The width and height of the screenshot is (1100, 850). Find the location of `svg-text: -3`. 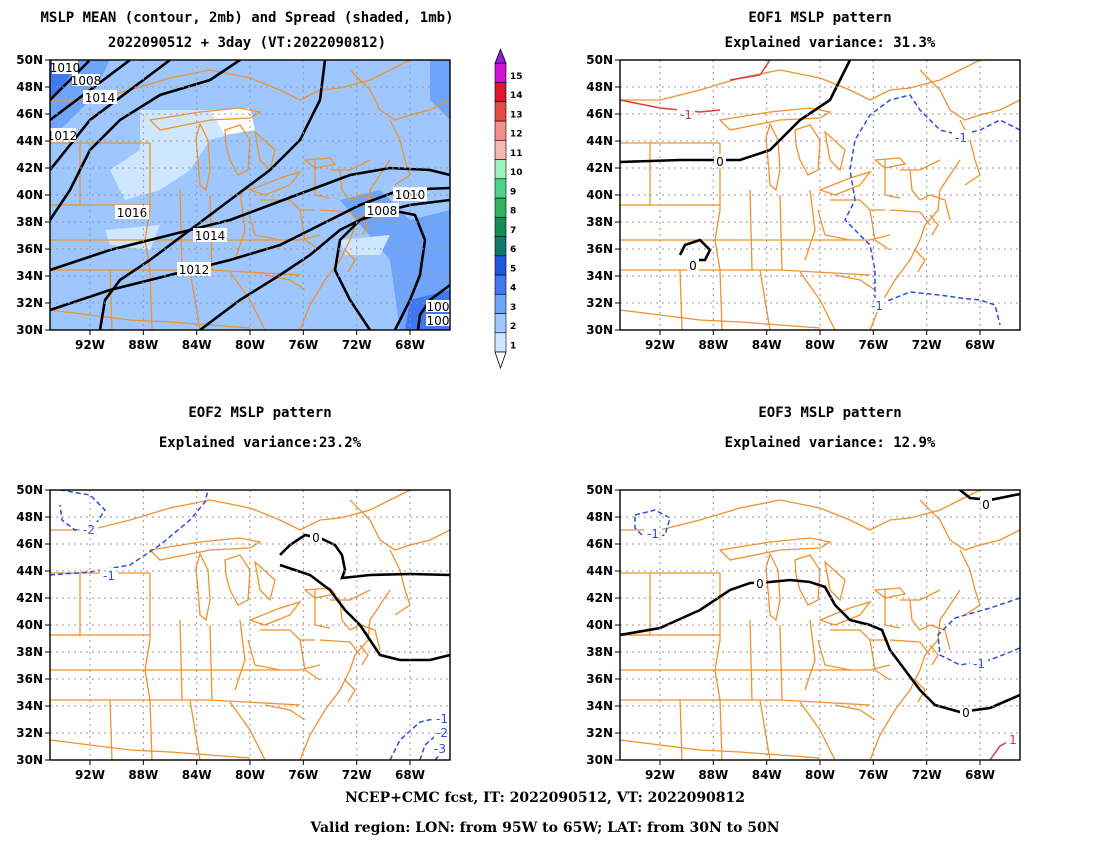

svg-text: -3 is located at coordinates (440, 749).